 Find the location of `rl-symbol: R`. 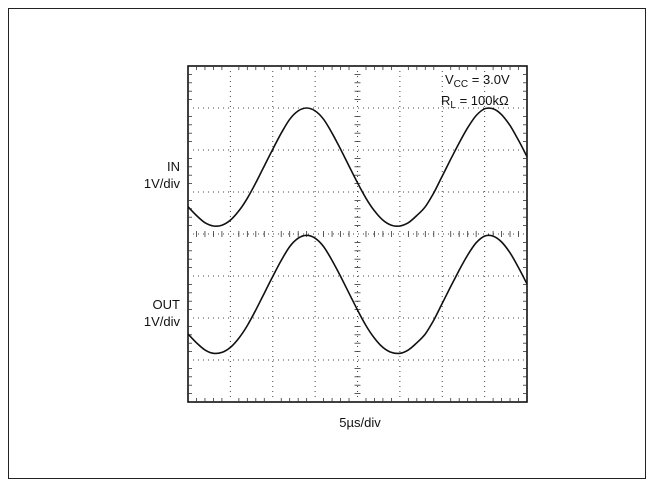

rl-symbol: R is located at coordinates (446, 100).